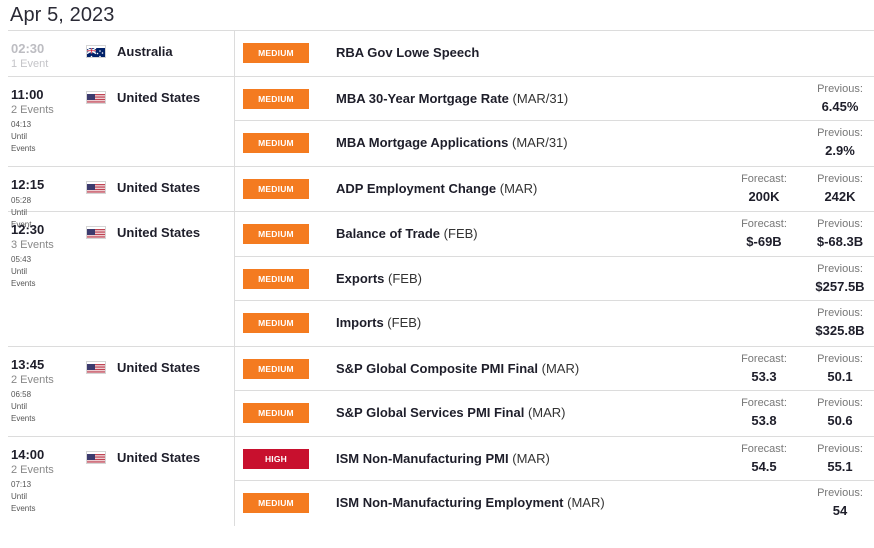 This screenshot has width=874, height=548. I want to click on date-header: Apr 5, 2023, so click(62, 15).